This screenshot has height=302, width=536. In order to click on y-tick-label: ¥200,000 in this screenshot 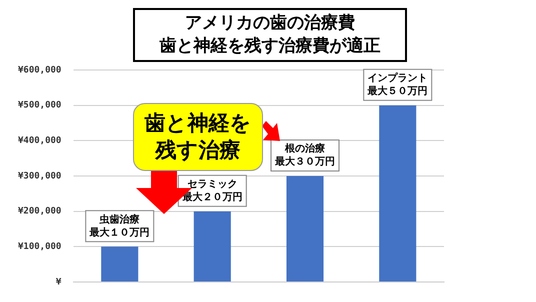, I will do `click(40, 211)`.